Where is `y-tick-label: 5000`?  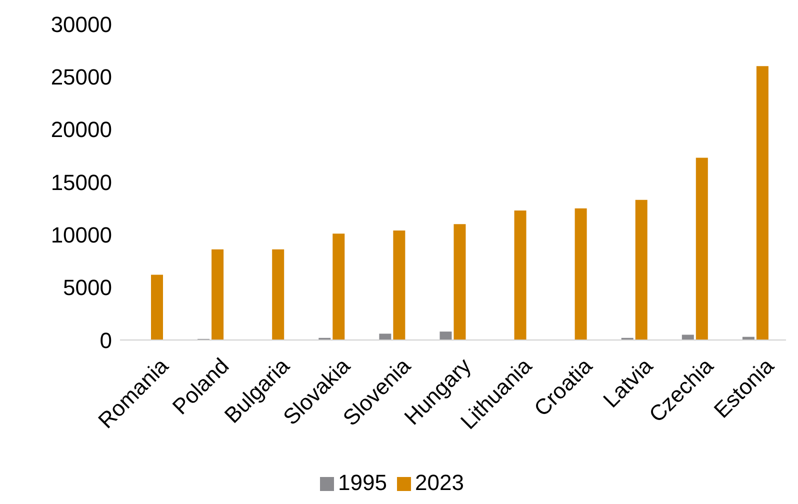 y-tick-label: 5000 is located at coordinates (87, 287).